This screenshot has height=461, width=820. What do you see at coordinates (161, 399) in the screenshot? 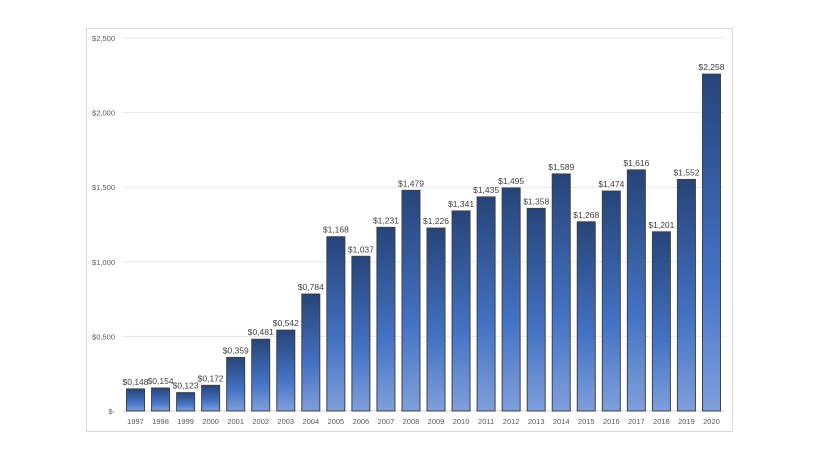
I see `bar-1998` at bounding box center [161, 399].